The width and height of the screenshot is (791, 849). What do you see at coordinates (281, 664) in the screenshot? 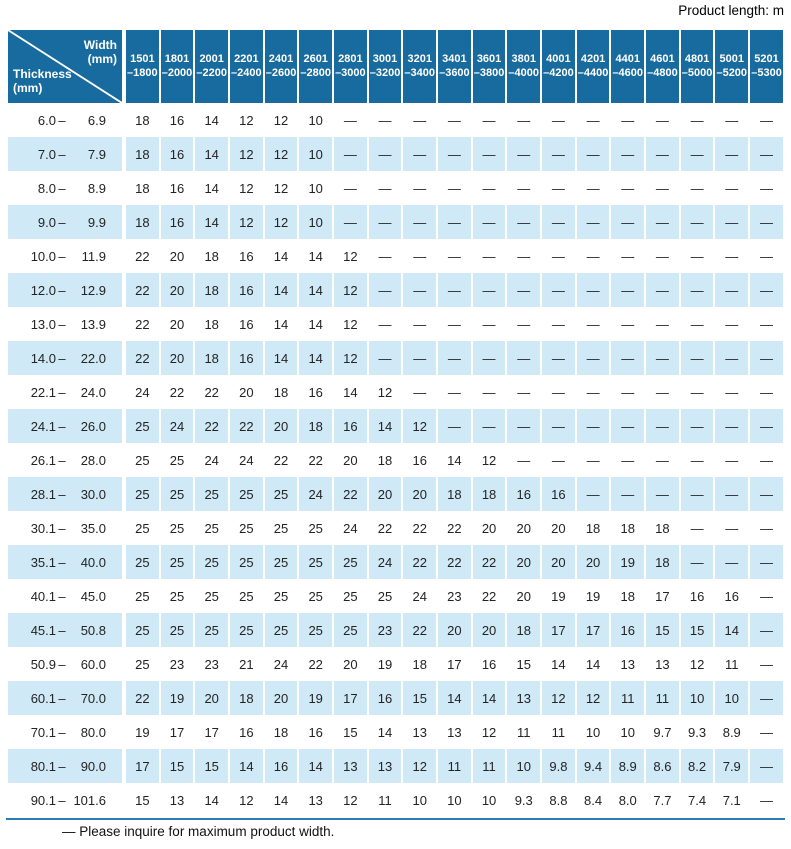
I see `length-cell: 24` at bounding box center [281, 664].